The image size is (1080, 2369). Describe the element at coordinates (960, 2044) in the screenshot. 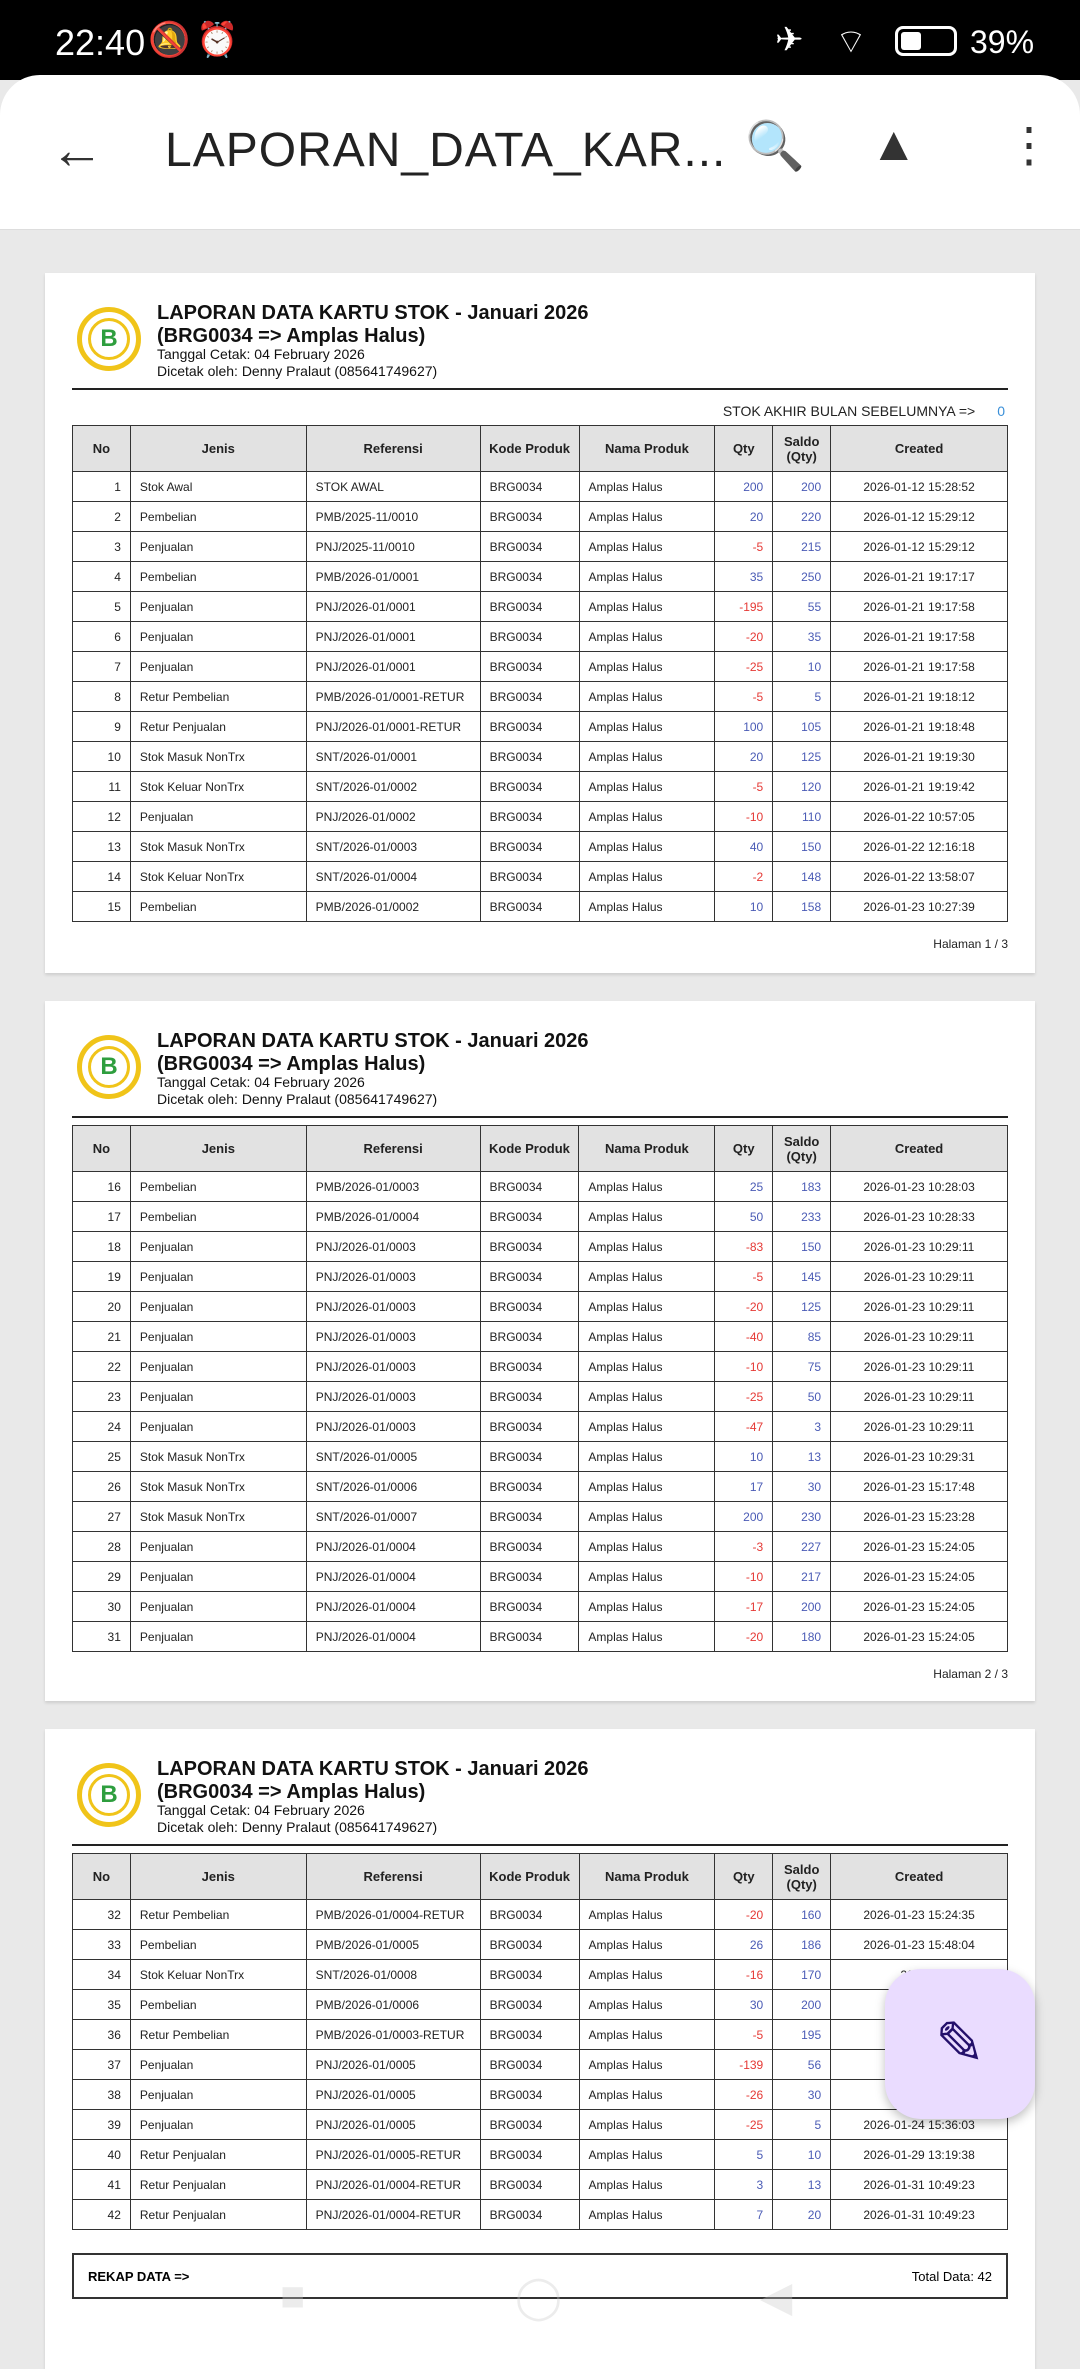

I see `edit-fab: ✎` at that location.